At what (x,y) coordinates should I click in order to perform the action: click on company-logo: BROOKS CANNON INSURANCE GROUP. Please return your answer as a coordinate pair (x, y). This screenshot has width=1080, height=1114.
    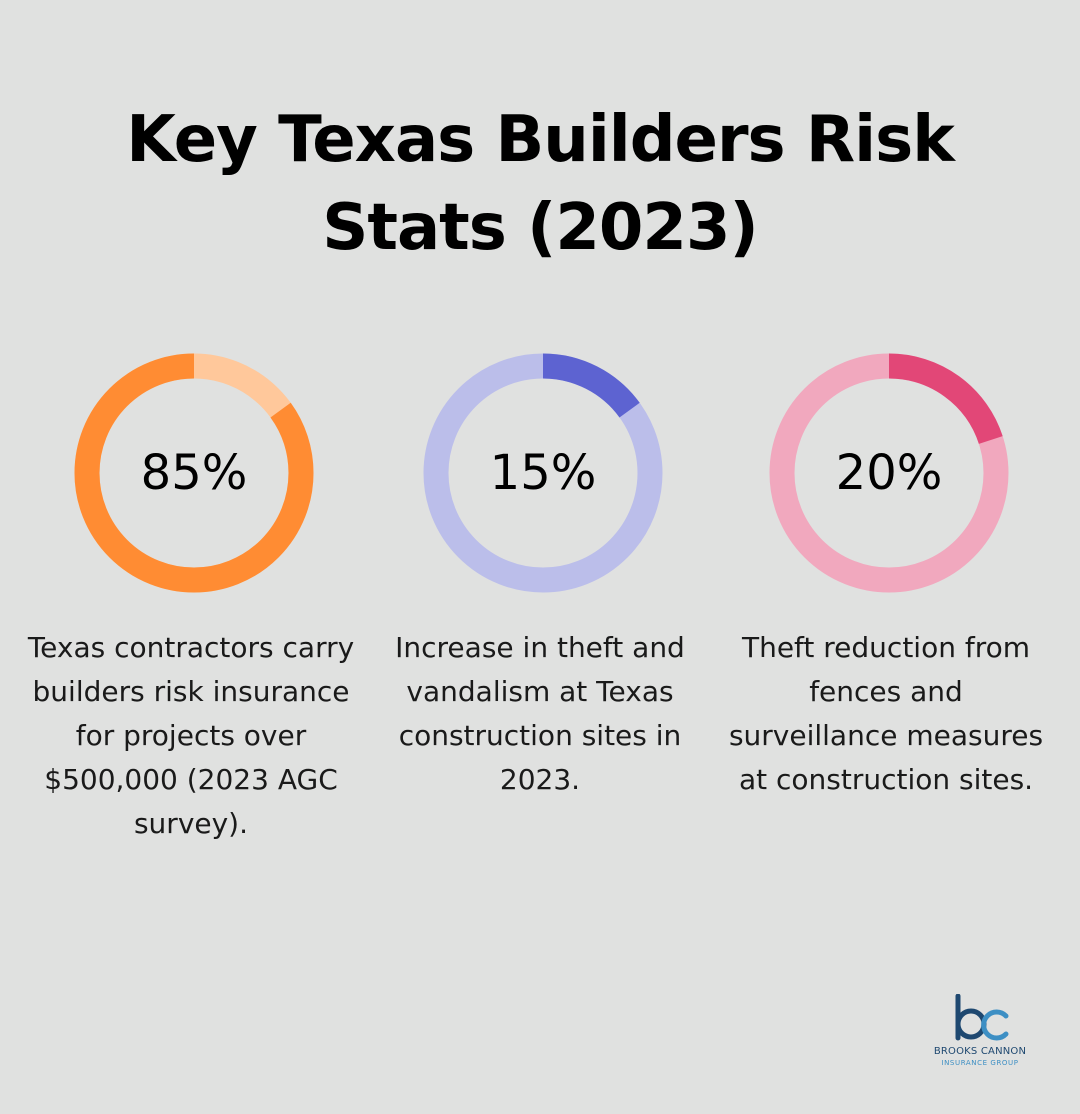
    Looking at the image, I should click on (983, 1034).